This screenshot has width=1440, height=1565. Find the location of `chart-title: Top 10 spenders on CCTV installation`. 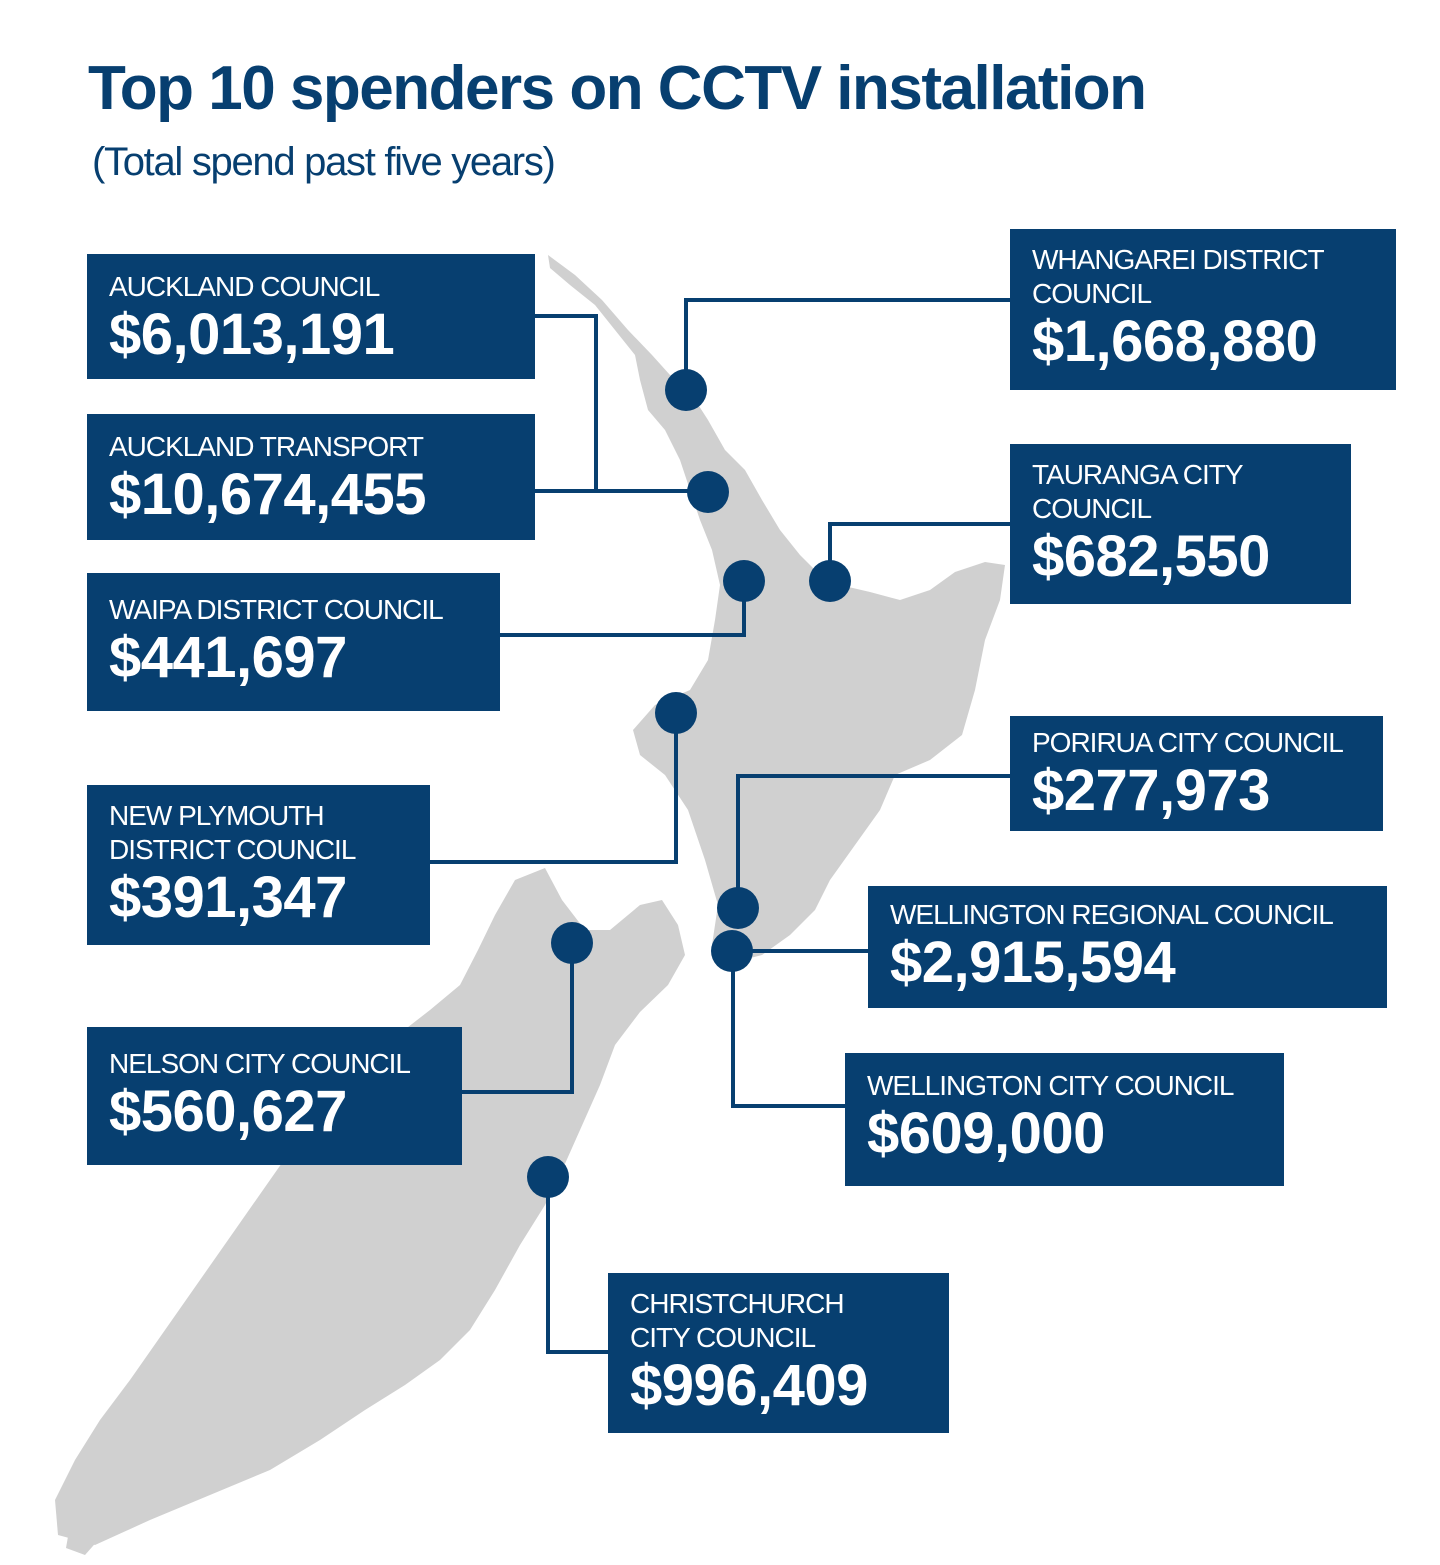

chart-title: Top 10 spenders on CCTV installation is located at coordinates (617, 88).